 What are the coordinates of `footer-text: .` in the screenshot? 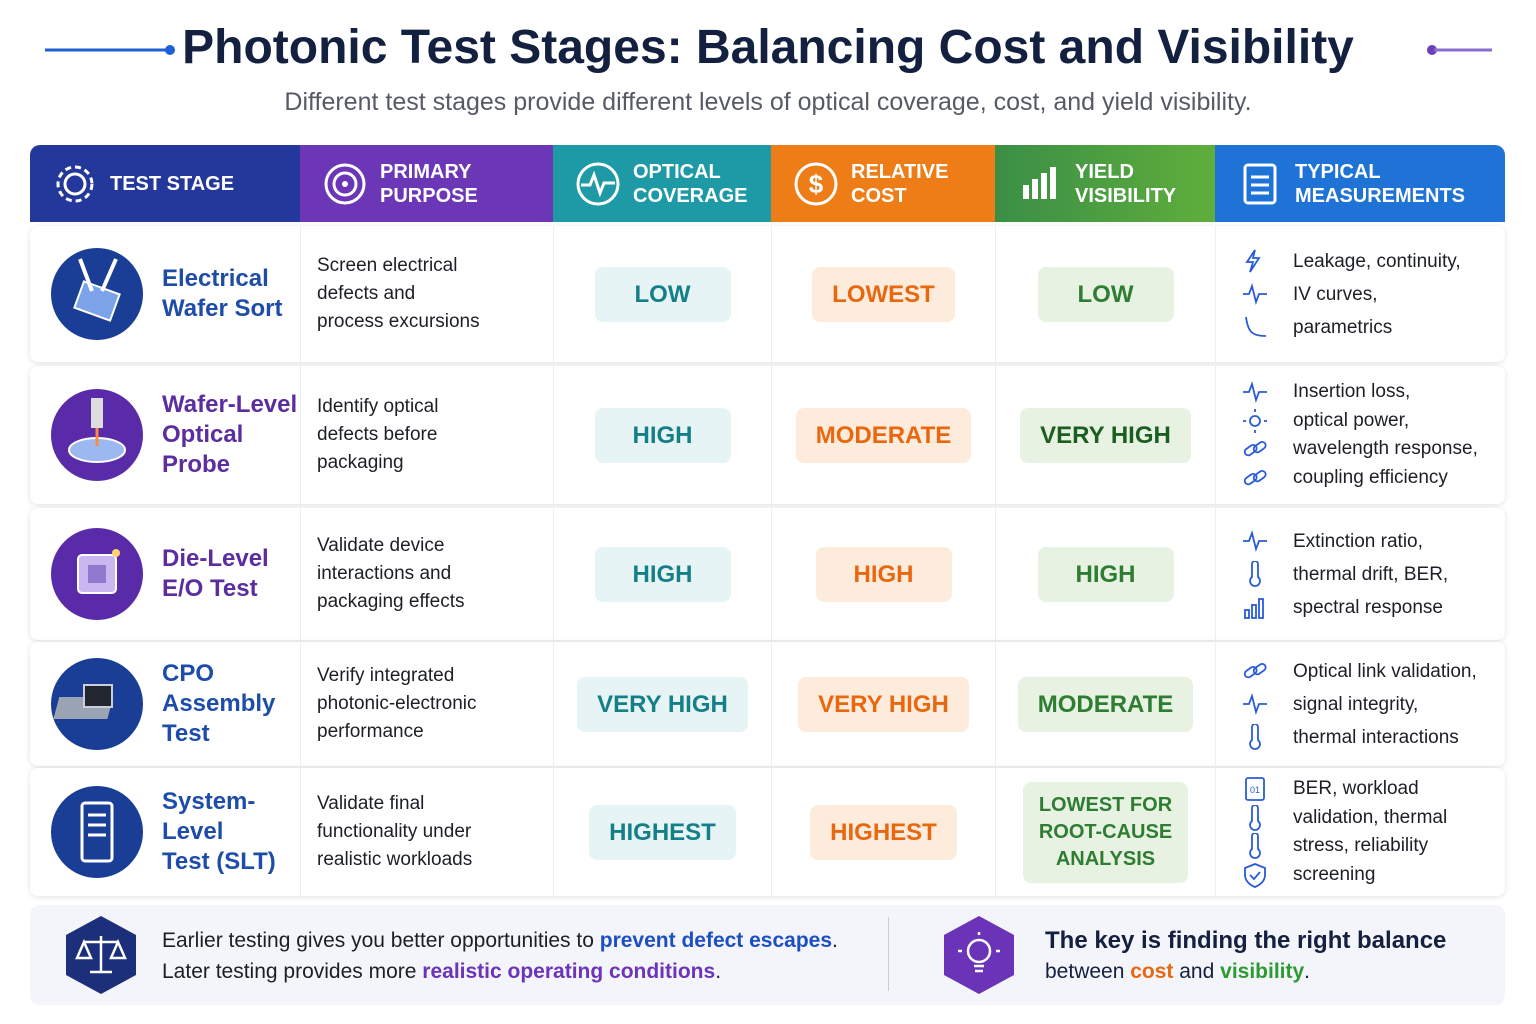 It's located at (1307, 971).